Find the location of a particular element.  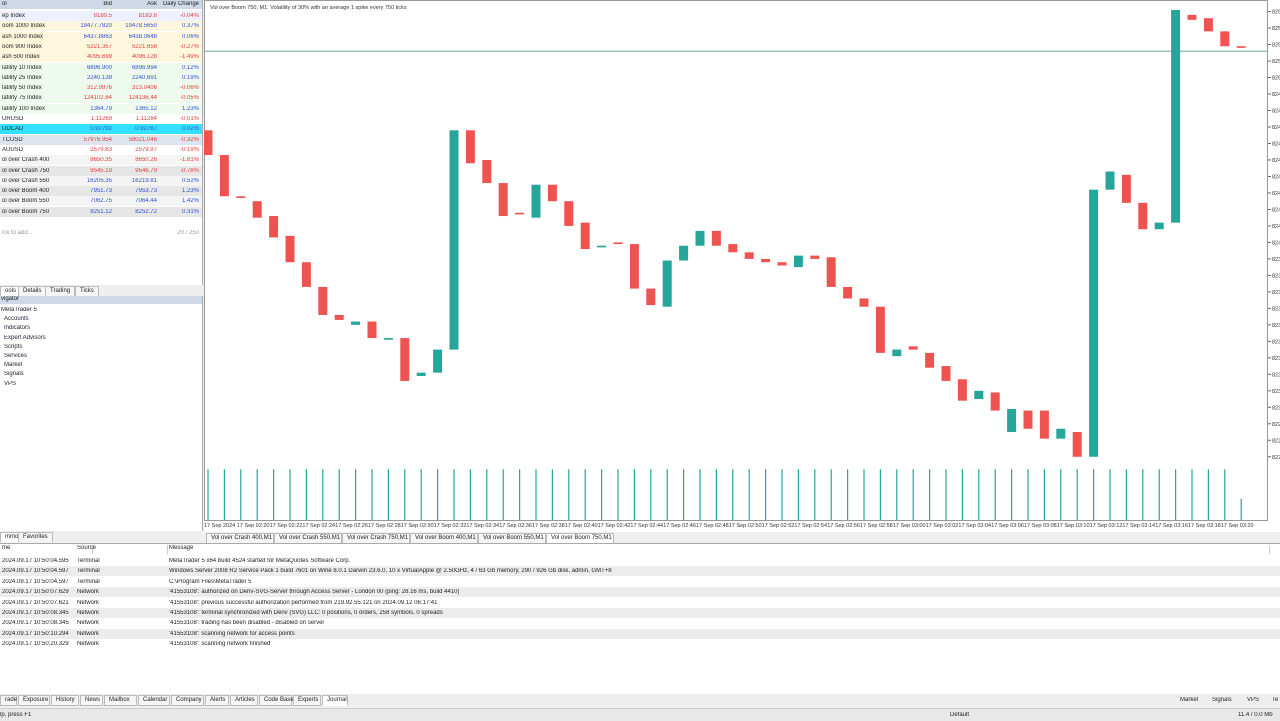

price-cell: 2240.691 is located at coordinates (144, 77).